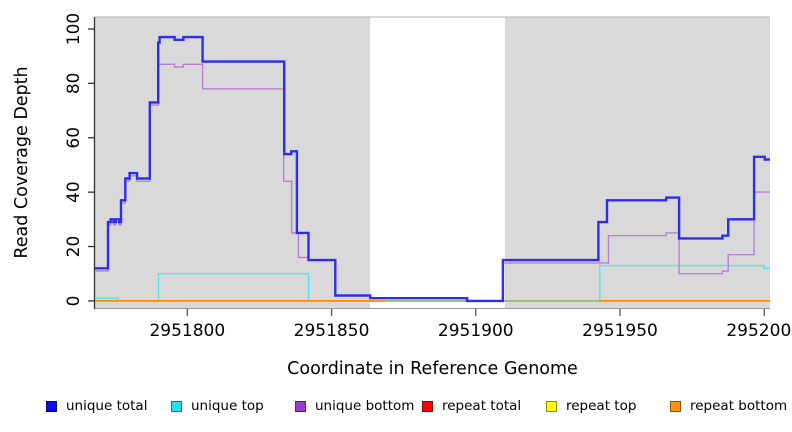 This screenshot has width=792, height=432. I want to click on x-tick-label: 2952000, so click(759, 331).